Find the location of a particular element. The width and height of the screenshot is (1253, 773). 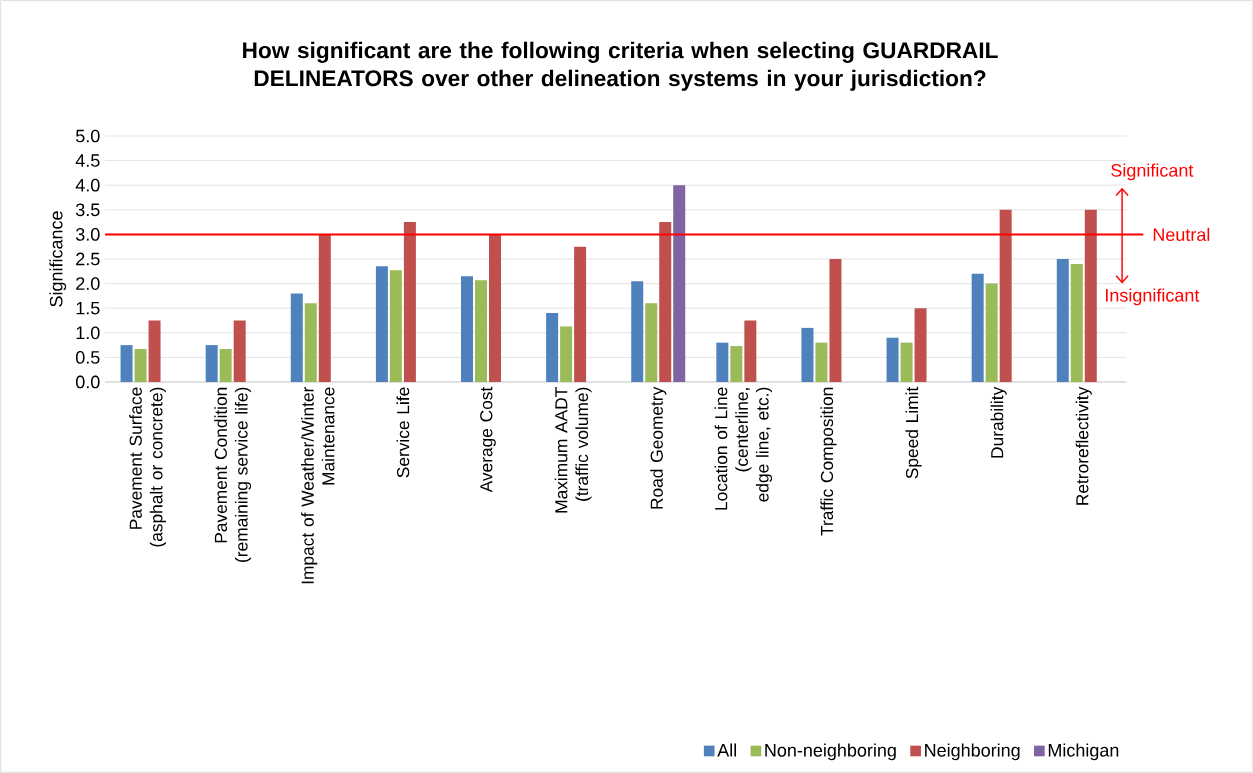

legend-label: Non-neighboring is located at coordinates (830, 752).